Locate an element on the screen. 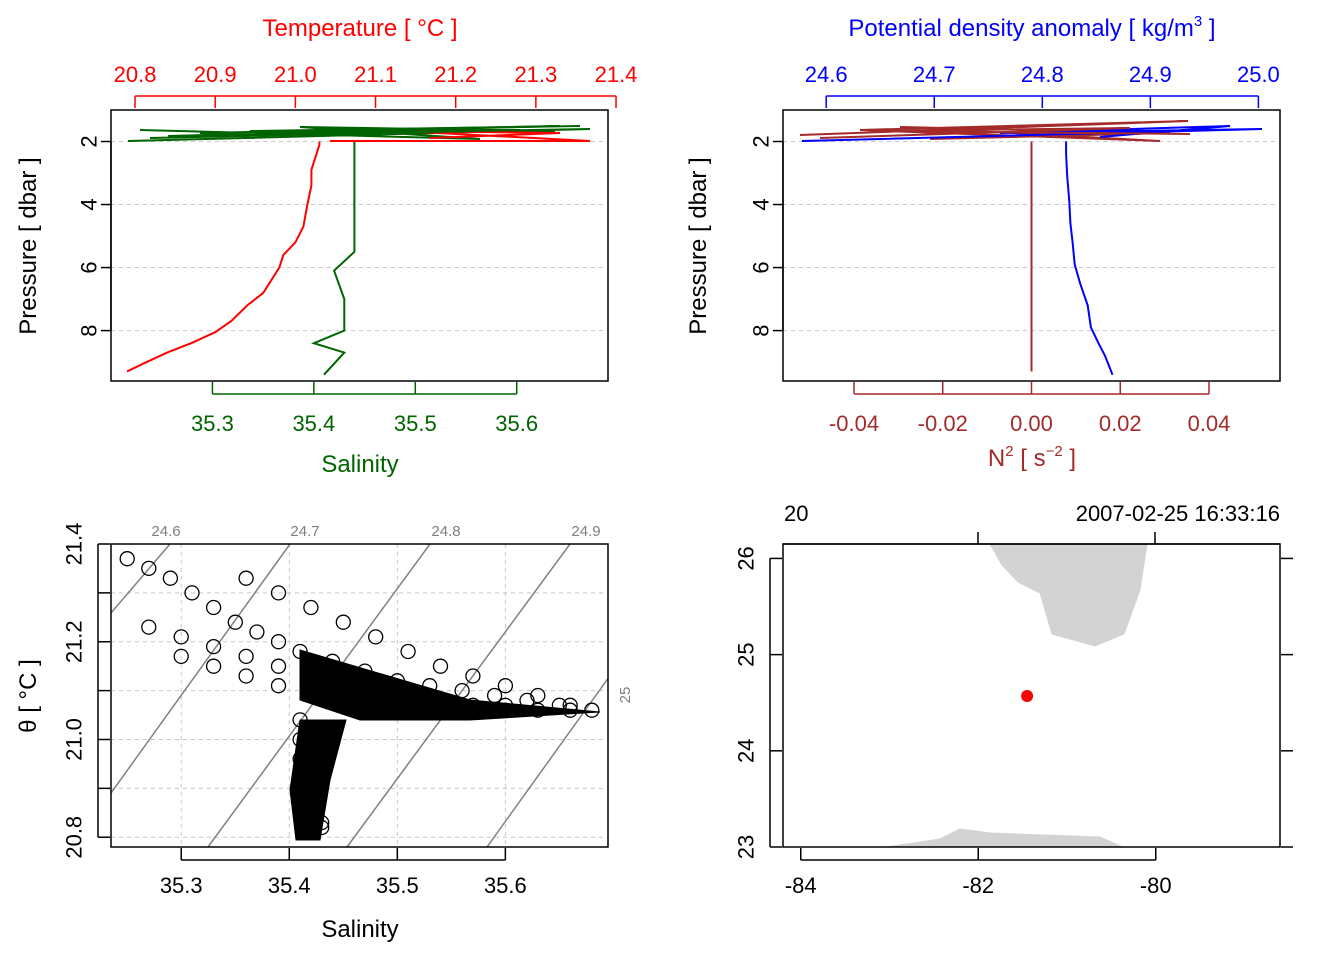 The height and width of the screenshot is (960, 1344). p3-left-tick-label-1: 21.0 is located at coordinates (74, 739).